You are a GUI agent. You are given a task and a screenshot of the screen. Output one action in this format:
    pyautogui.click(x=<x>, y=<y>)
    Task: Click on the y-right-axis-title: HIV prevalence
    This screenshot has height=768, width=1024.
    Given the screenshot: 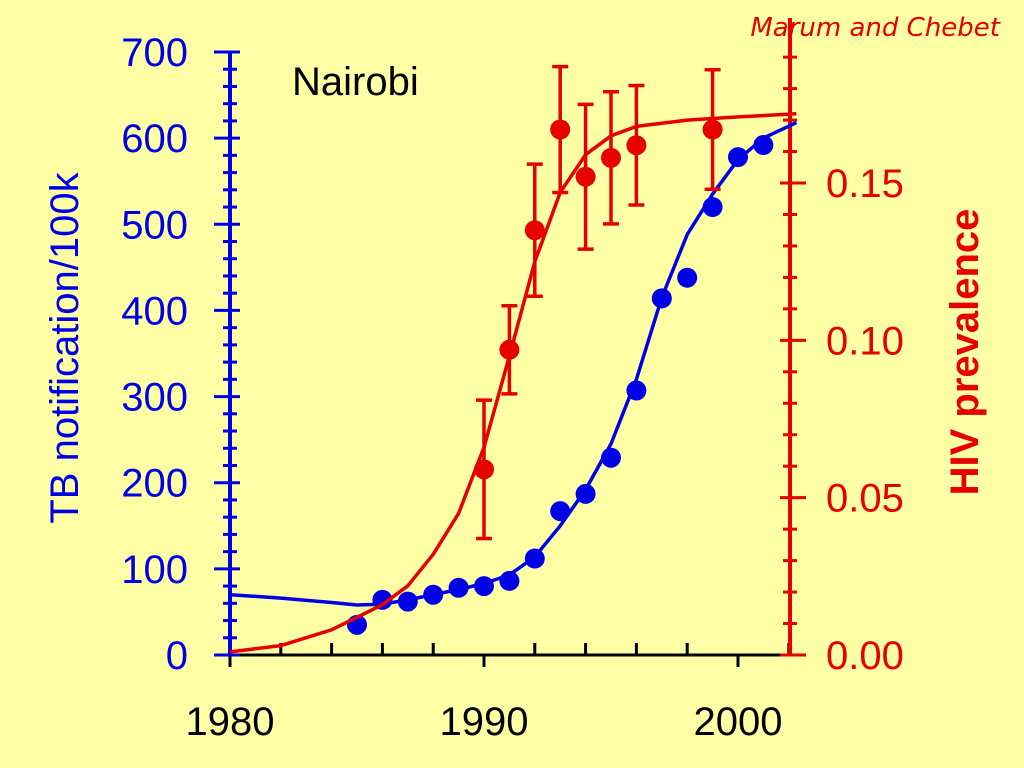 What is the action you would take?
    pyautogui.click(x=965, y=352)
    